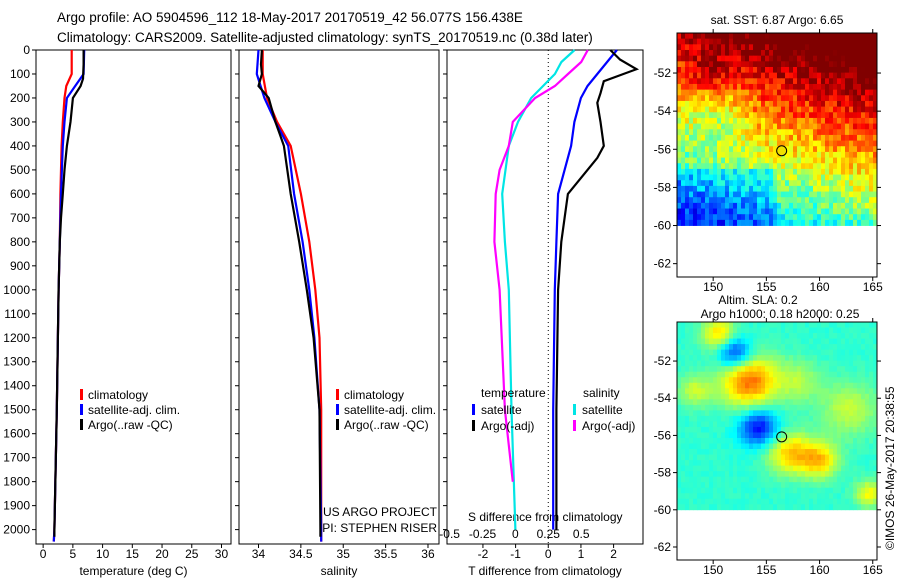 The width and height of the screenshot is (900, 580). Describe the element at coordinates (782, 151) in the screenshot. I see `argo-position-marker` at that location.